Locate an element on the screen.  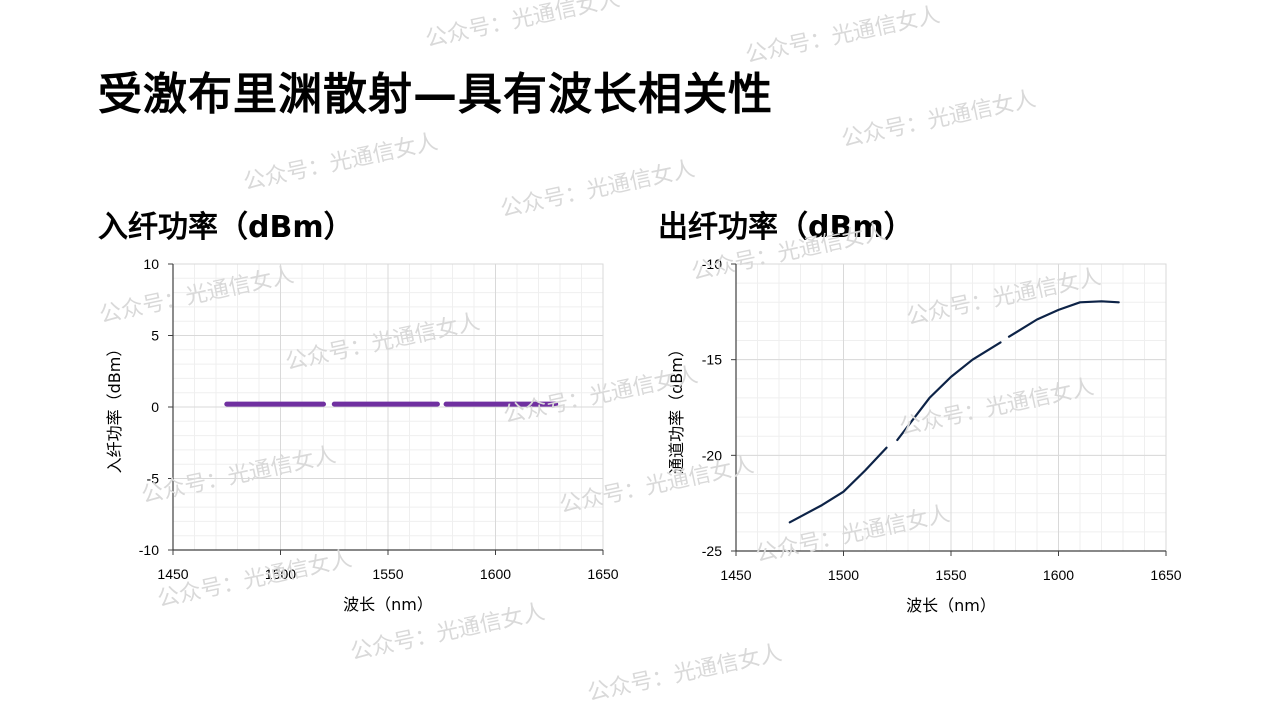
input-power-y-tick-label: -5 is located at coordinates (153, 479).